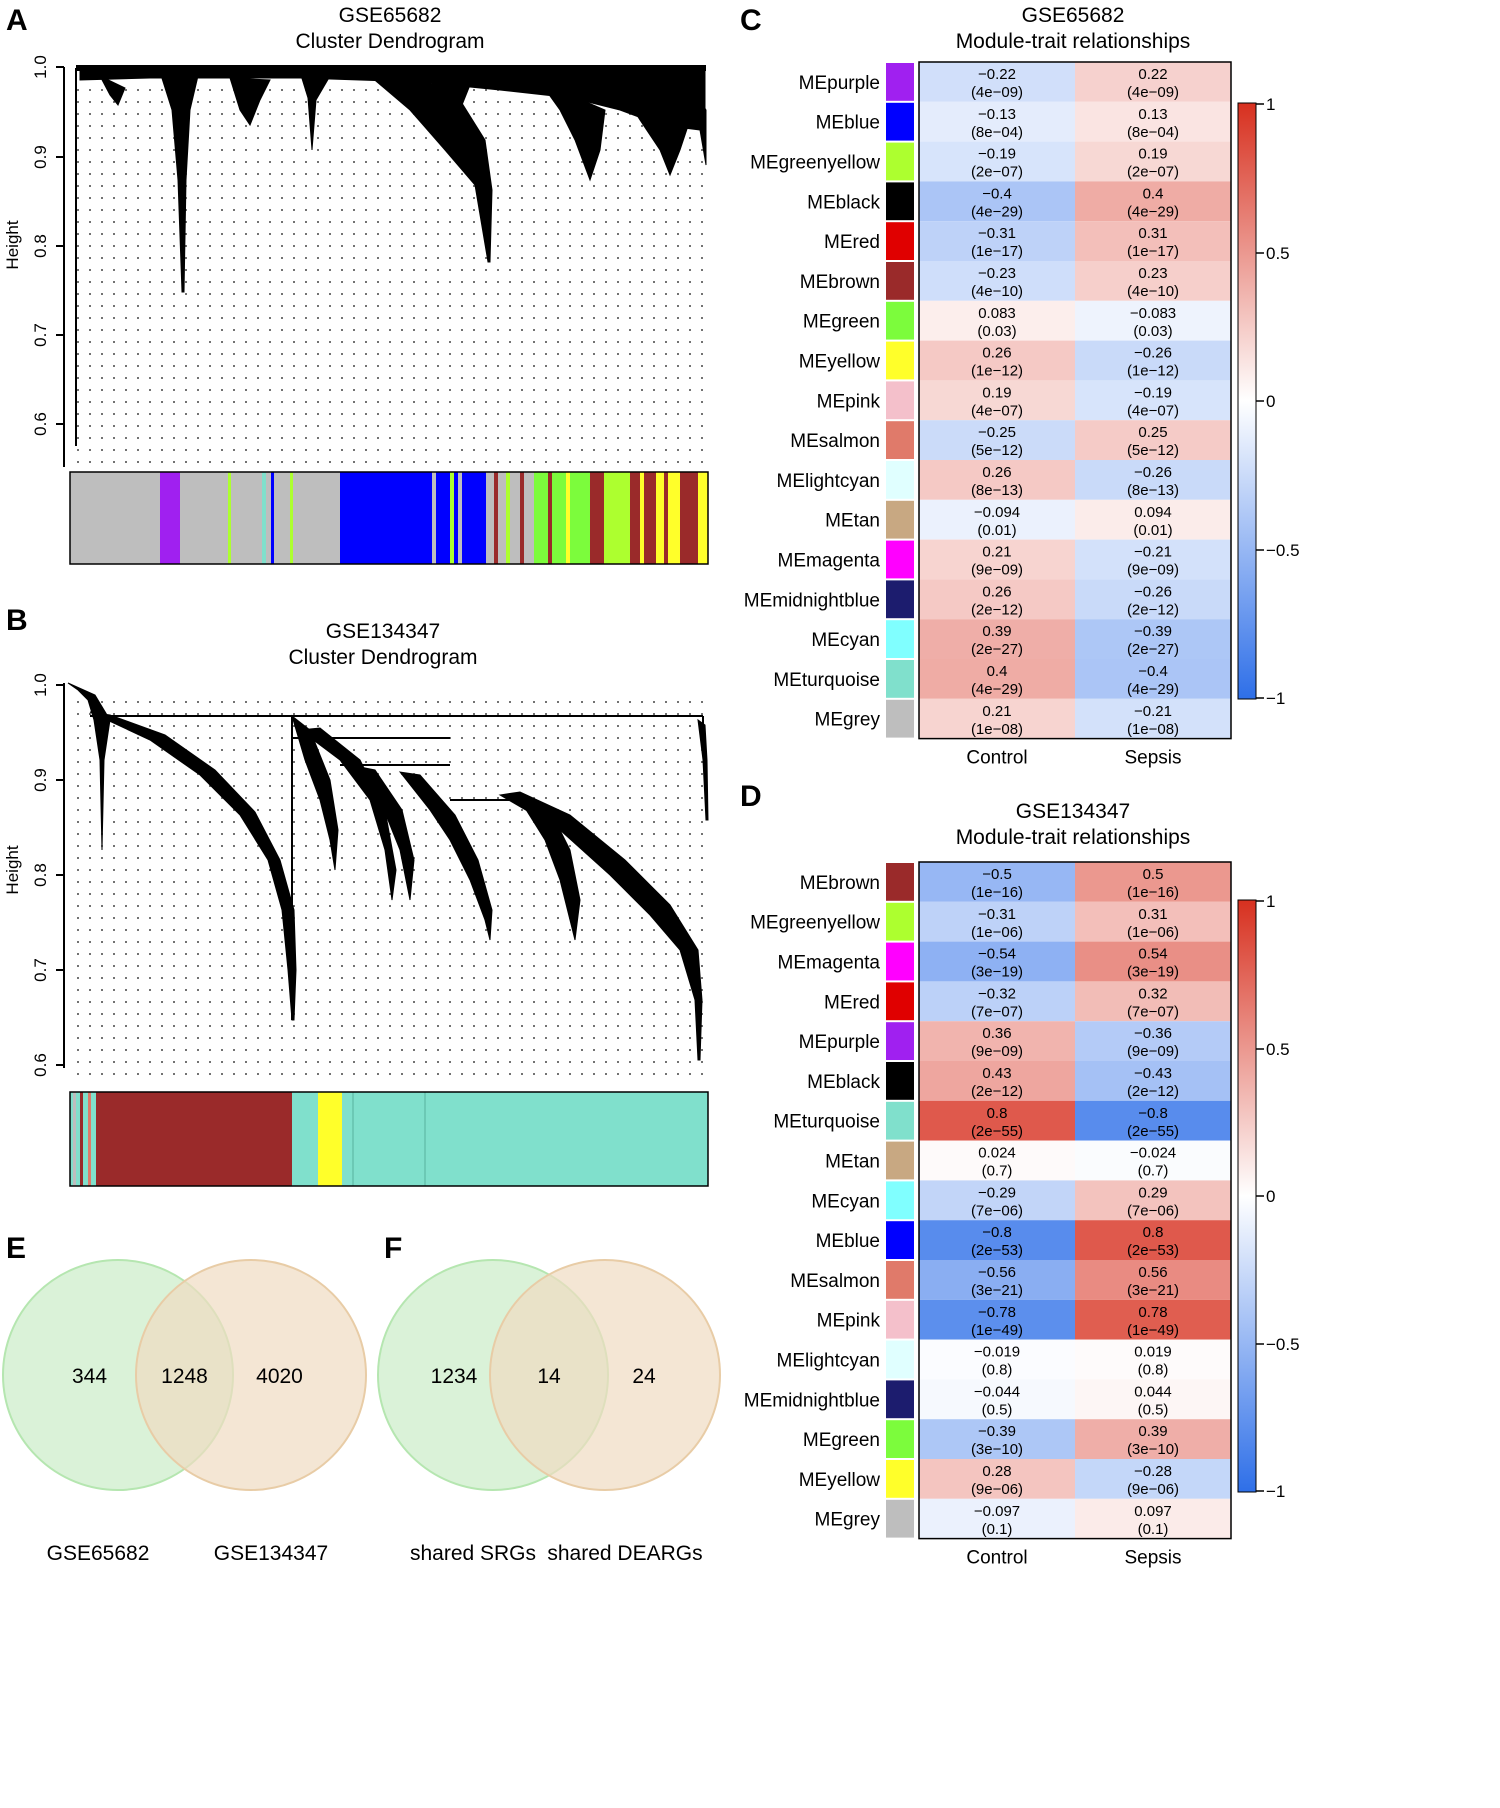  I want to click on cell-pvalue-control: (4e−09), so click(997, 92).